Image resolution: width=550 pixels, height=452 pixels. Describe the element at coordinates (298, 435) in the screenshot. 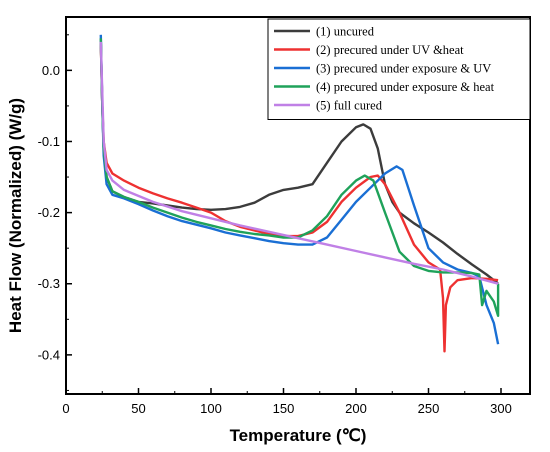

I see `x-axis-title: Temperature (℃)` at that location.